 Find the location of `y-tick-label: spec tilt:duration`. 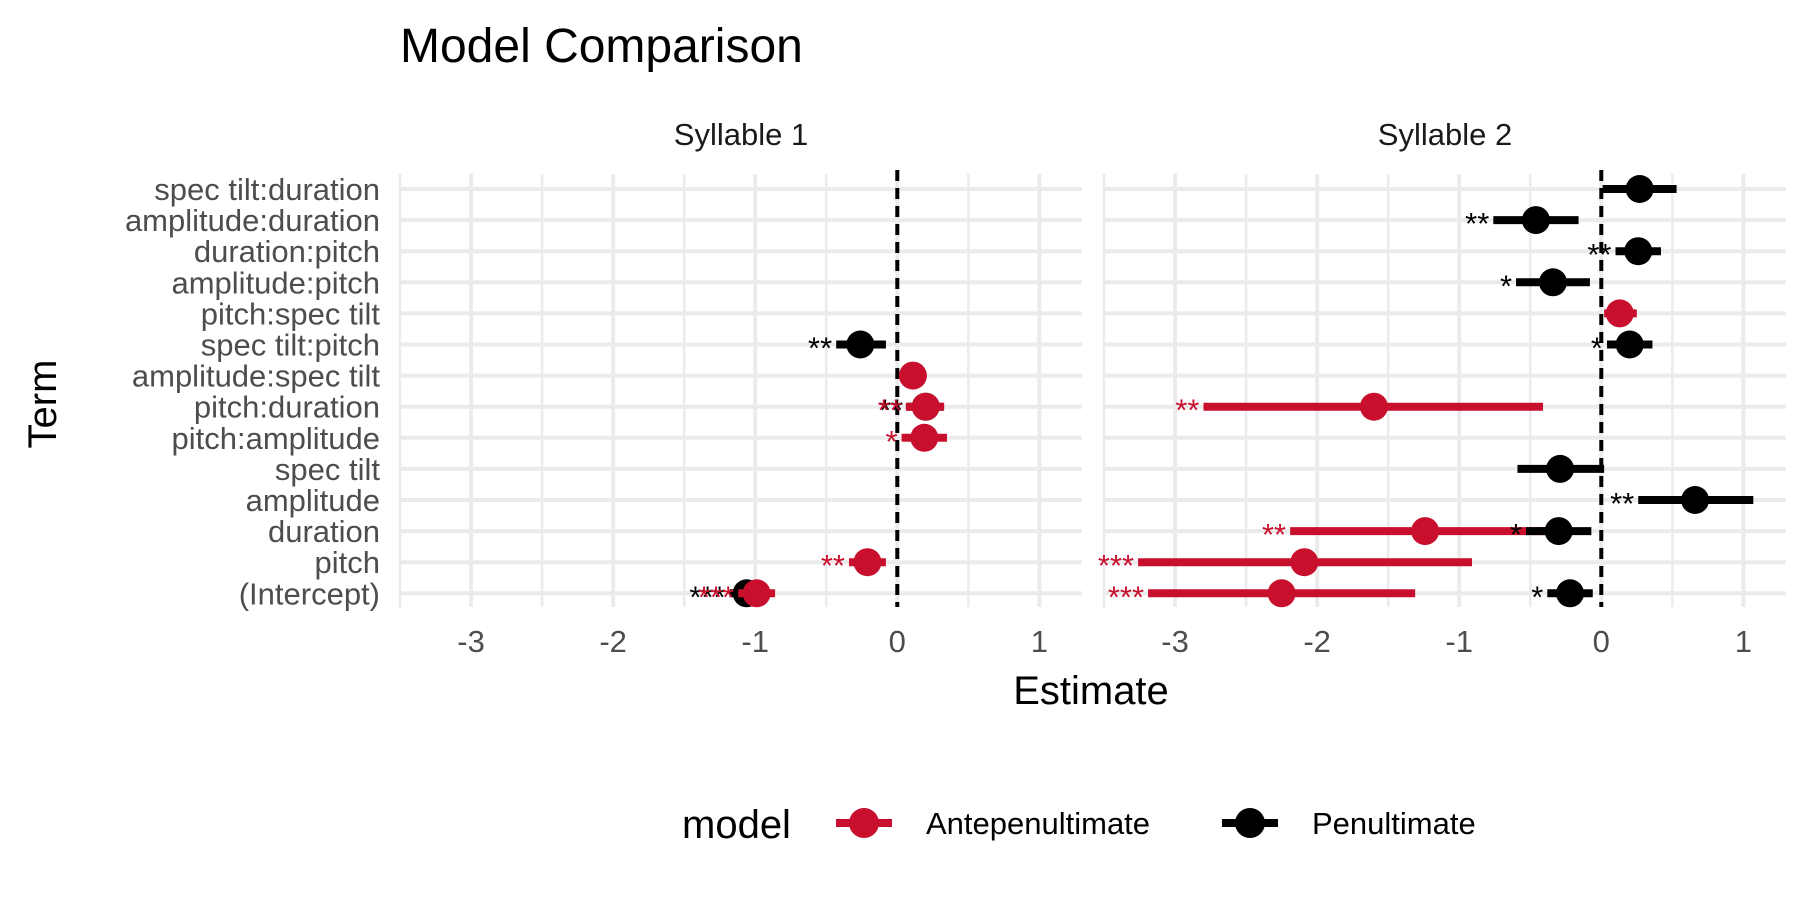

y-tick-label: spec tilt:duration is located at coordinates (267, 189).